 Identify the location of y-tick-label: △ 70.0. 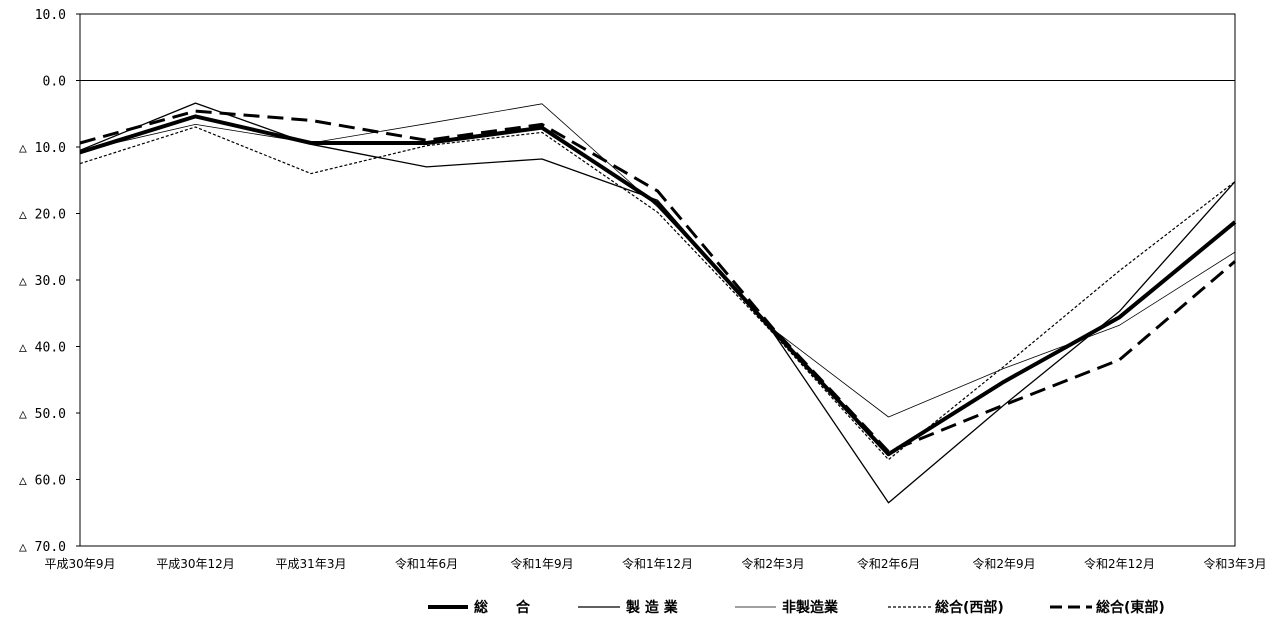
(42, 547).